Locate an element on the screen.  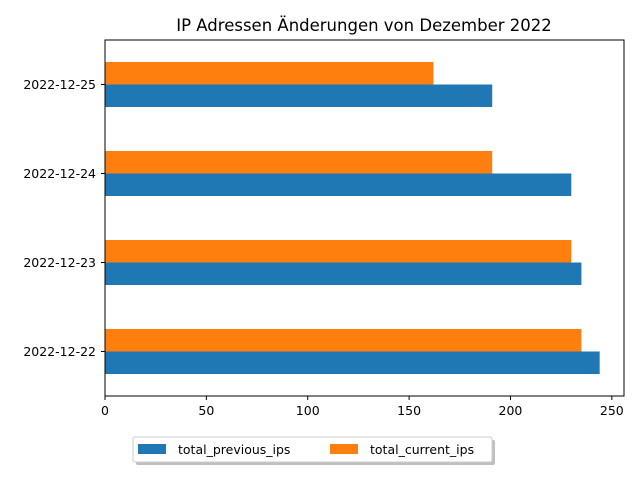
y-tick-label: 2022-12-22 is located at coordinates (59, 351).